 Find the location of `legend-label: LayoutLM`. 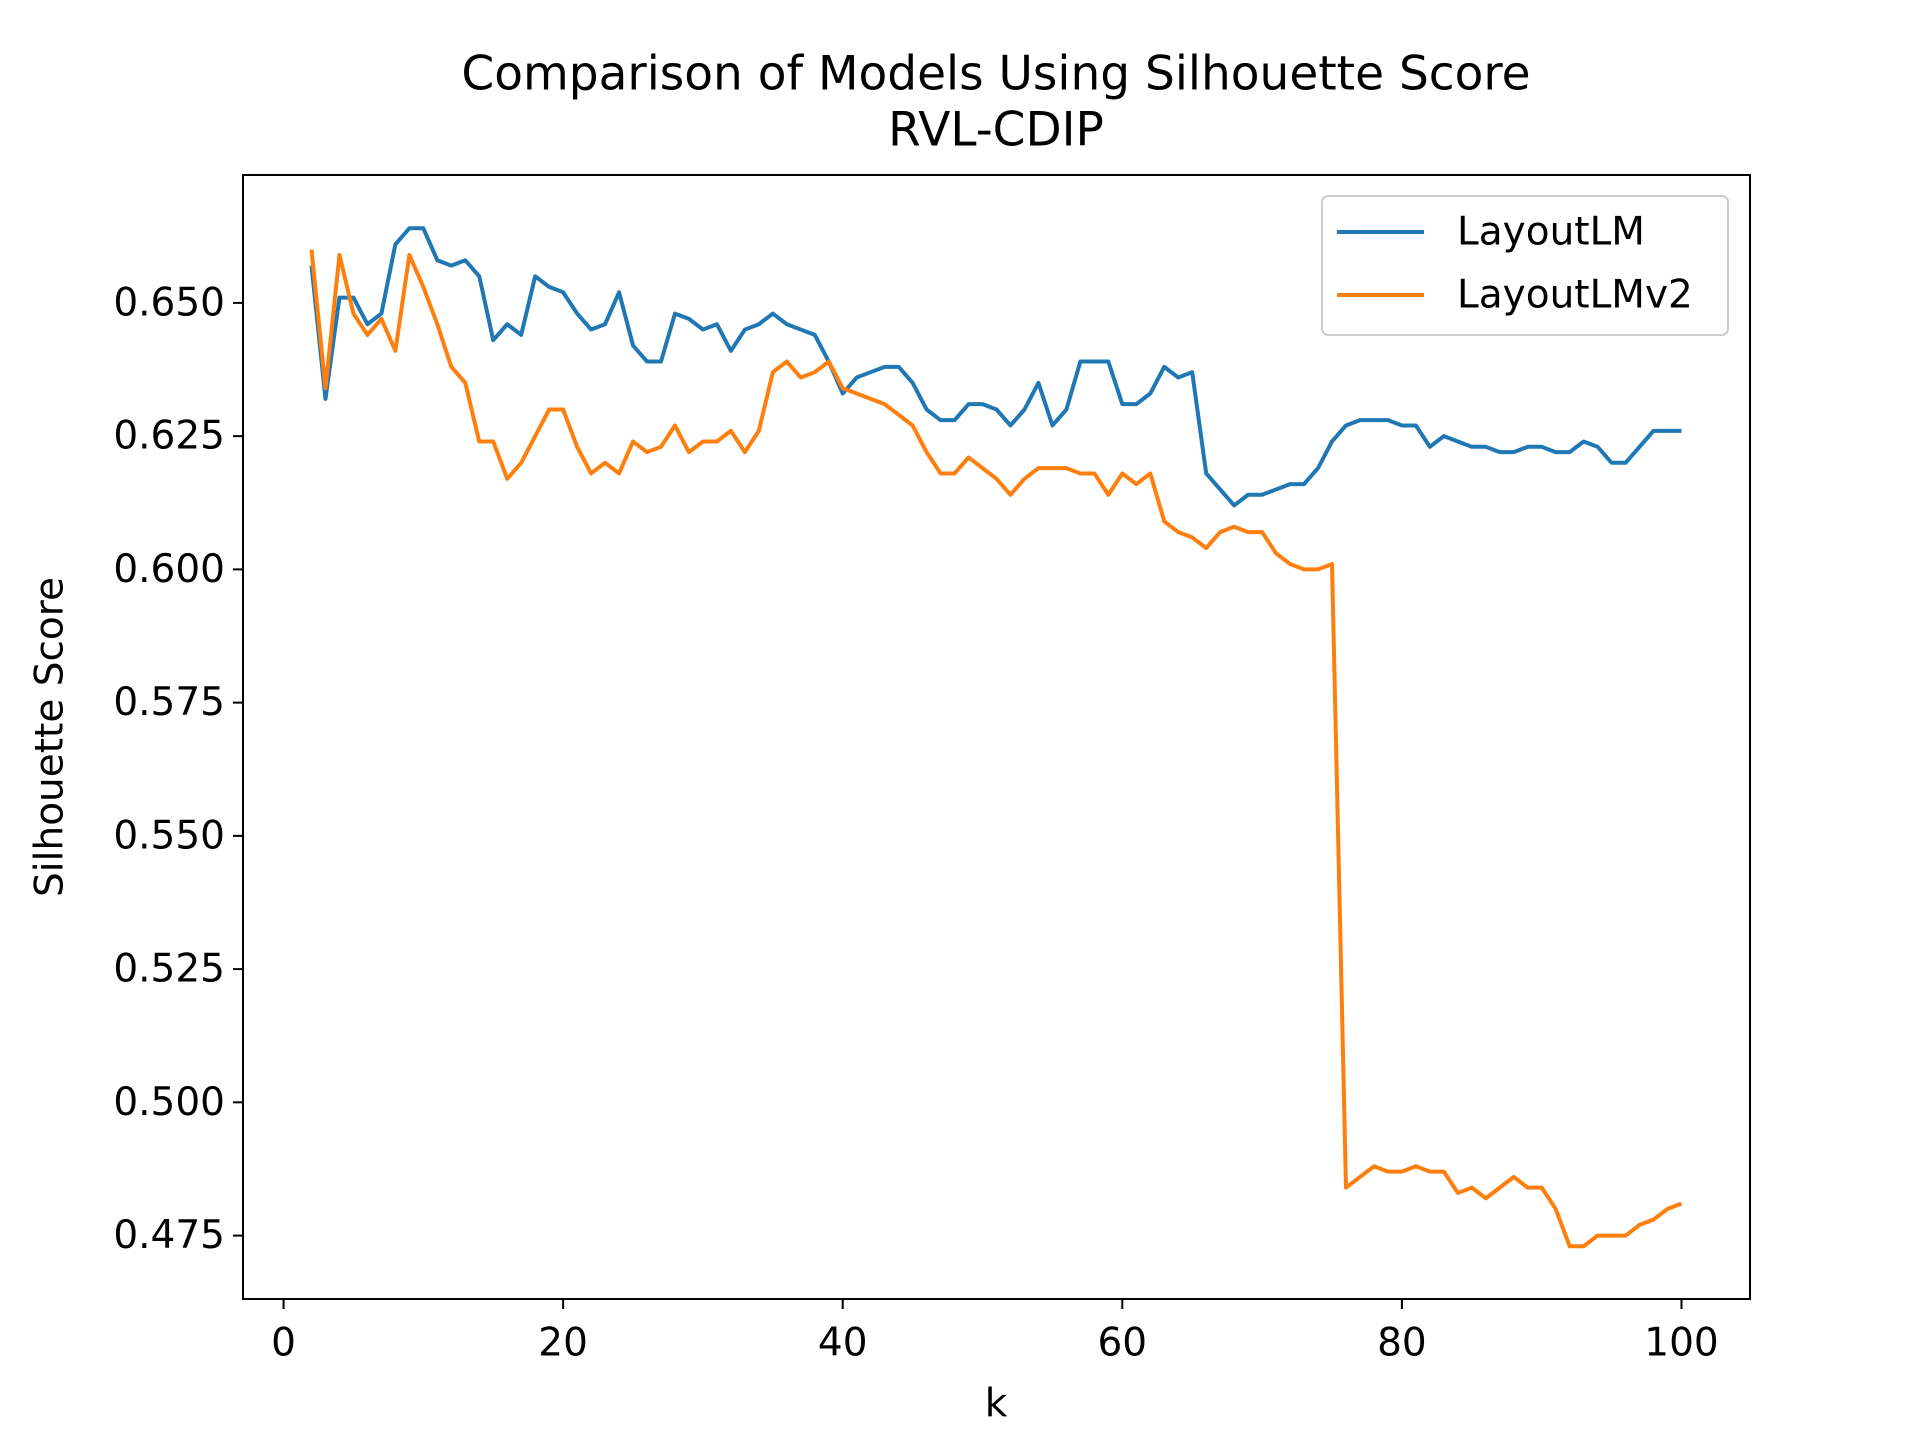

legend-label: LayoutLM is located at coordinates (1551, 232).